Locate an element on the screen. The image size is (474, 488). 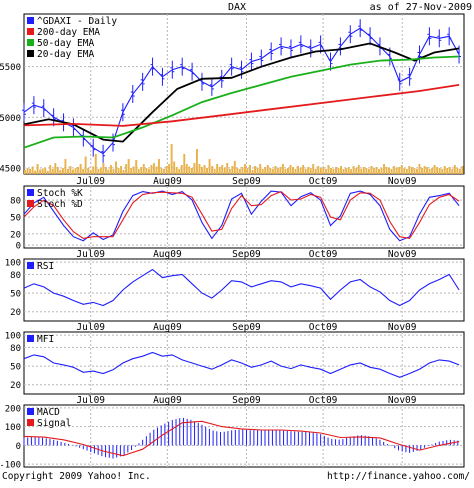
mfi-y-tick-label: 20 is located at coordinates (15, 386).